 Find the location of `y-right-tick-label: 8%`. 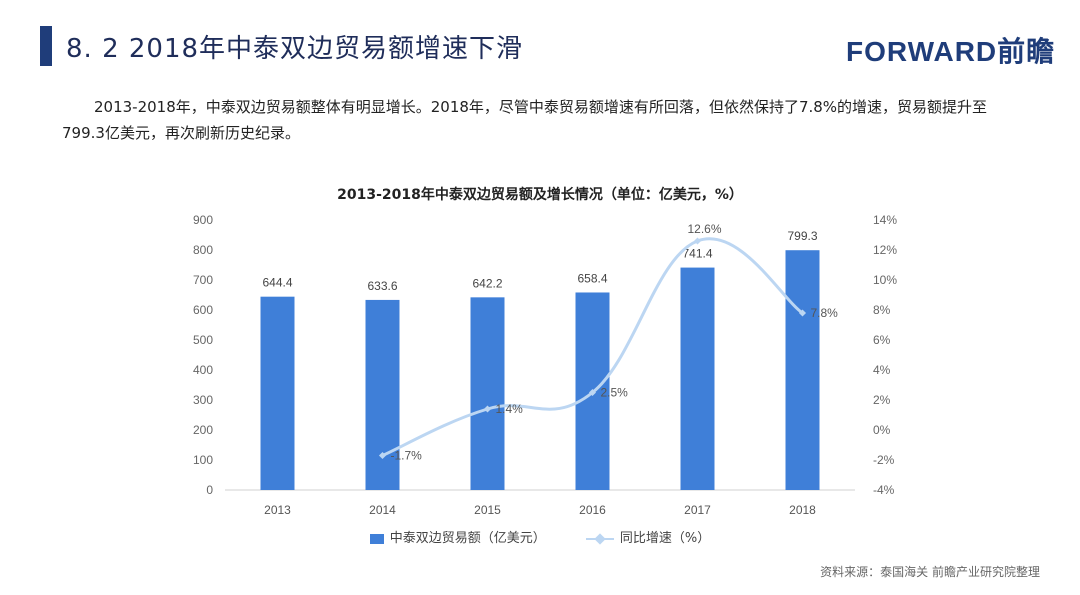

y-right-tick-label: 8% is located at coordinates (882, 310).